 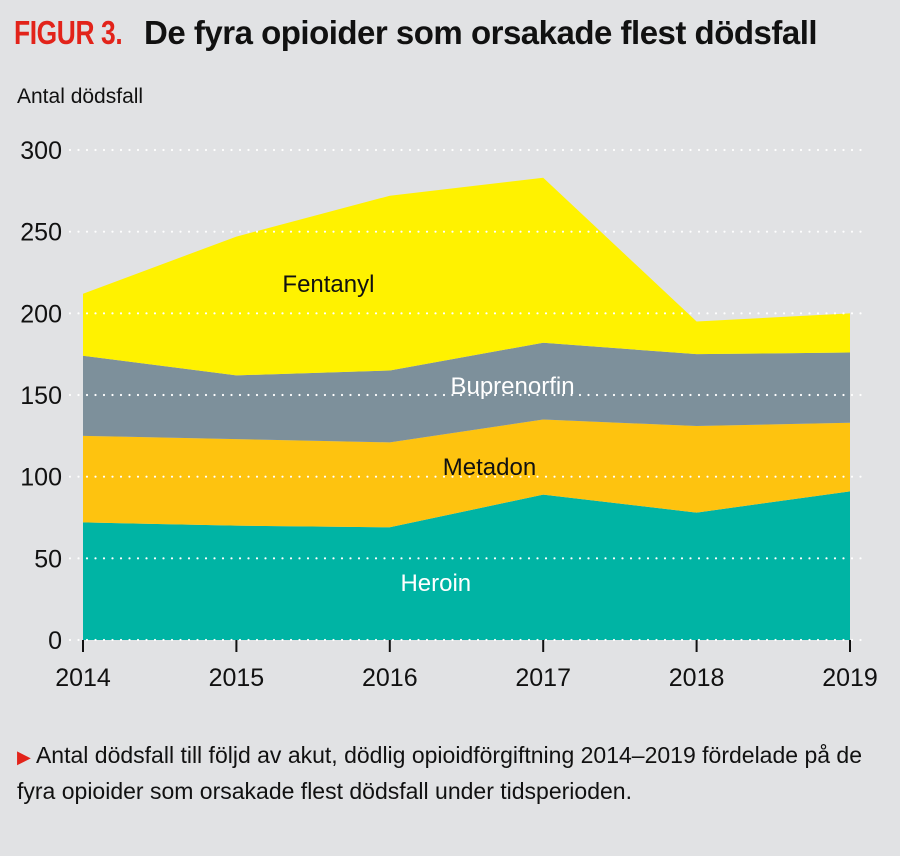 What do you see at coordinates (390, 678) in the screenshot?
I see `x-tick-label: 2016` at bounding box center [390, 678].